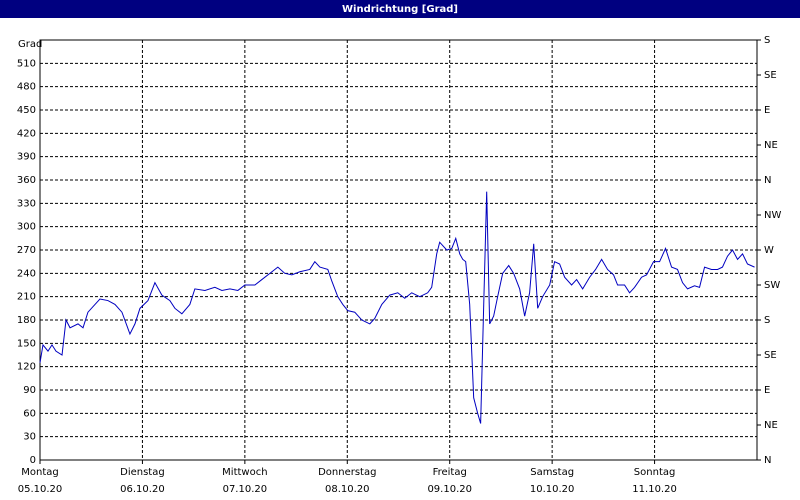 The image size is (800, 500). I want to click on y-tick-label: 300, so click(26, 227).